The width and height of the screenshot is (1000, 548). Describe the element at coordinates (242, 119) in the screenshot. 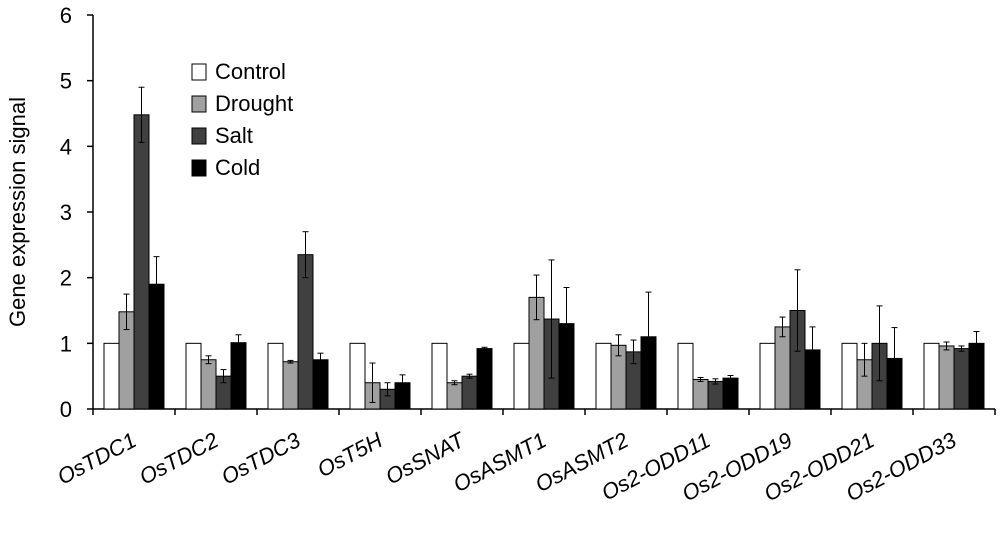

I see `legend: Control Drought Salt Cold` at that location.